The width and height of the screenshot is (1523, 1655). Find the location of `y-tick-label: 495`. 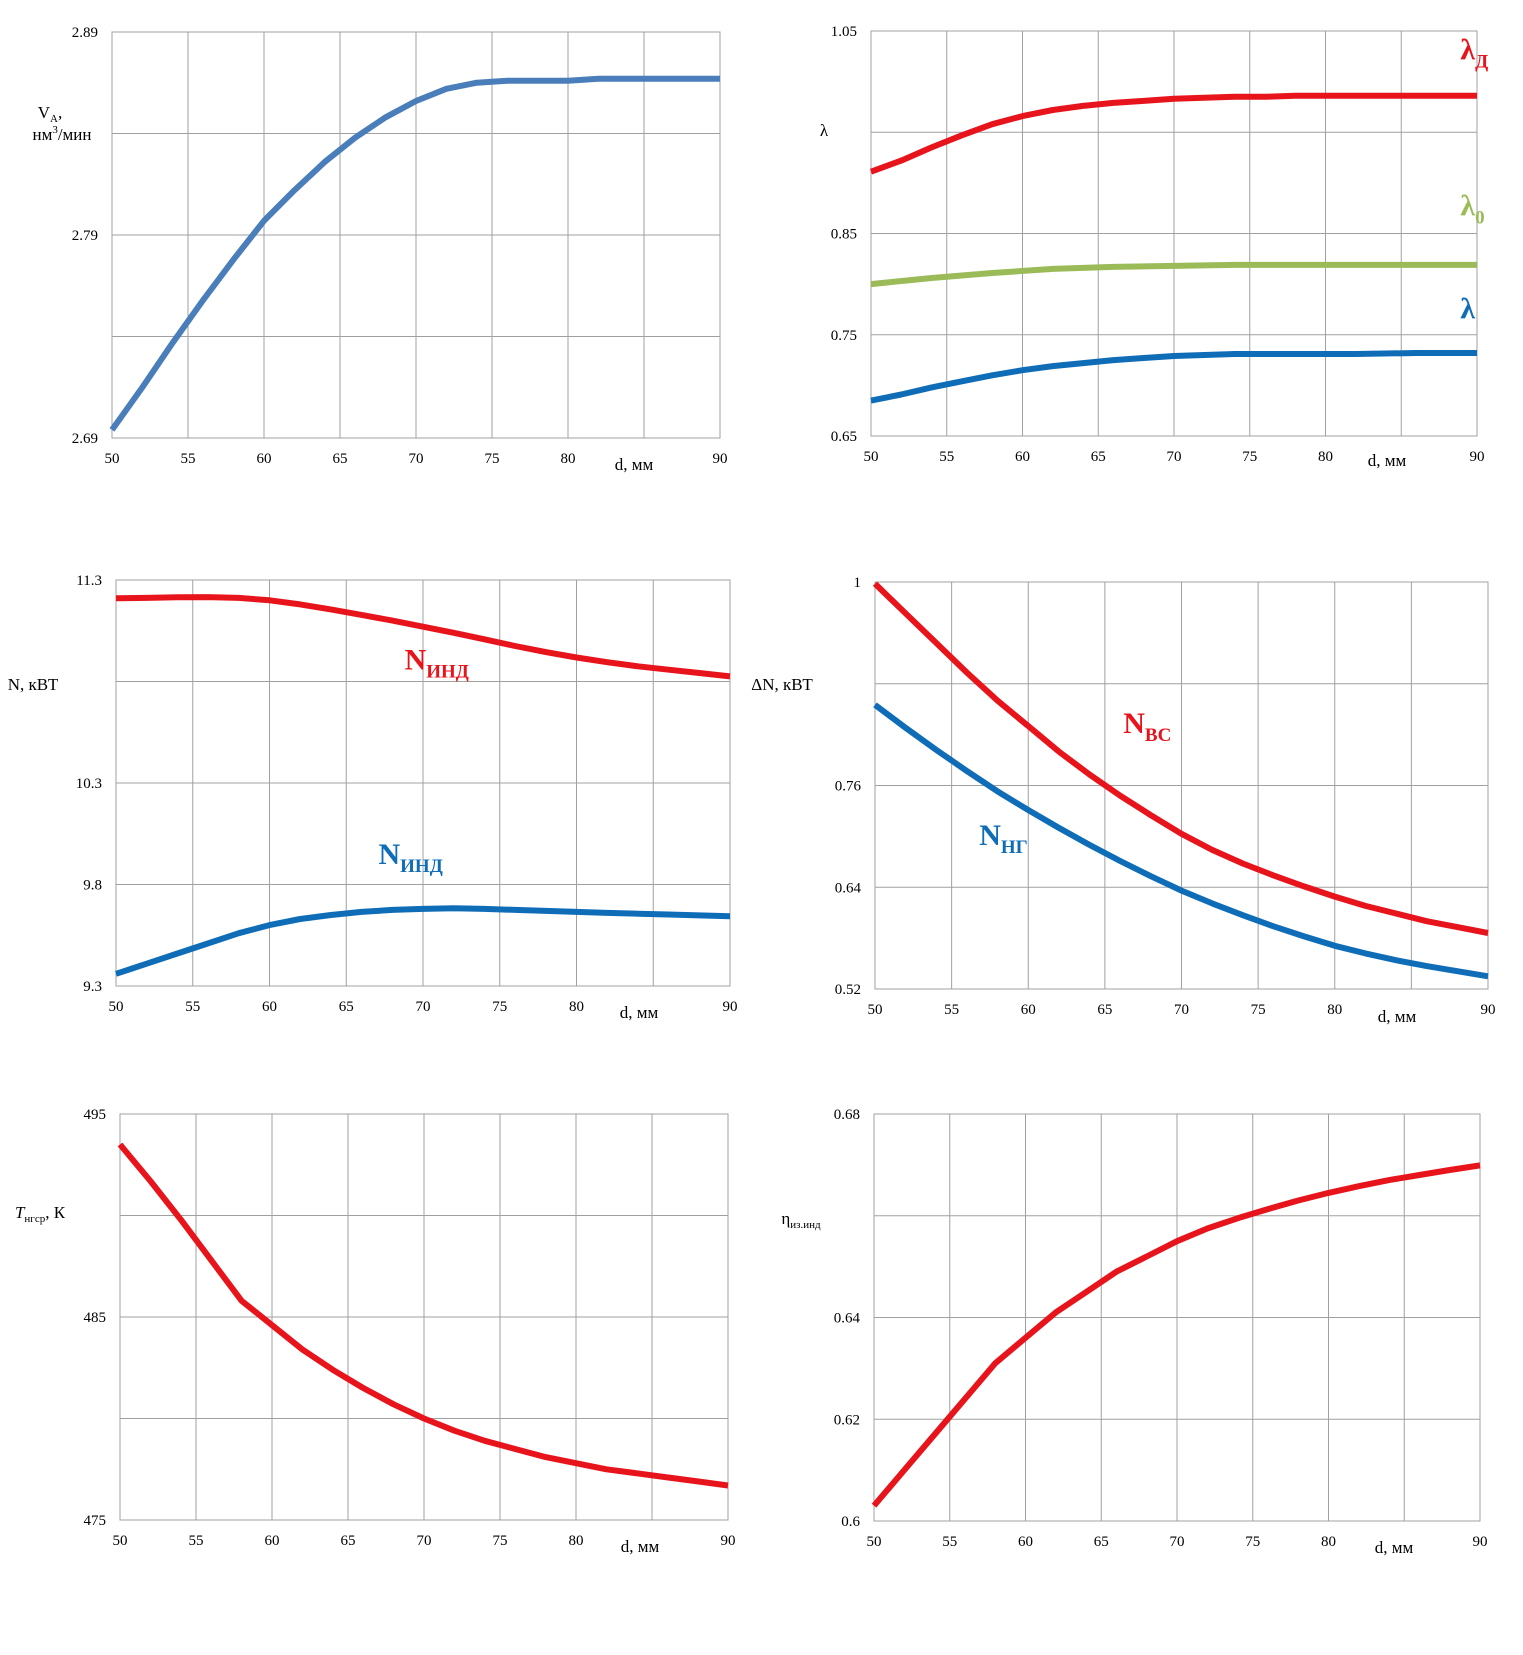

y-tick-label: 495 is located at coordinates (95, 1115).